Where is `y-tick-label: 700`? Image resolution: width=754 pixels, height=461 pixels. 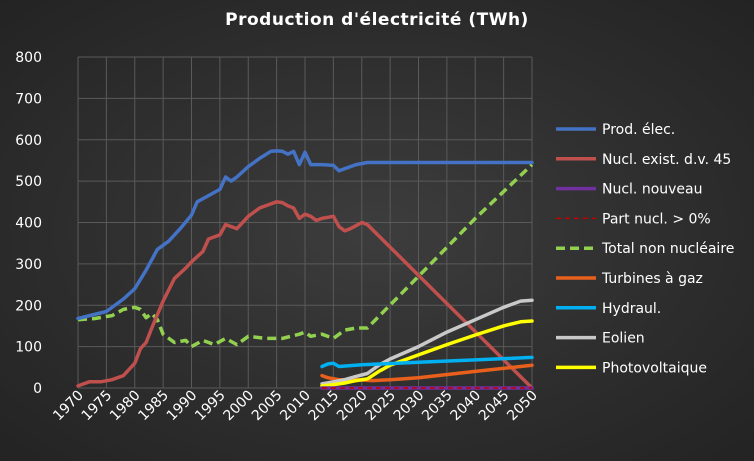
y-tick-label: 700 is located at coordinates (28, 99).